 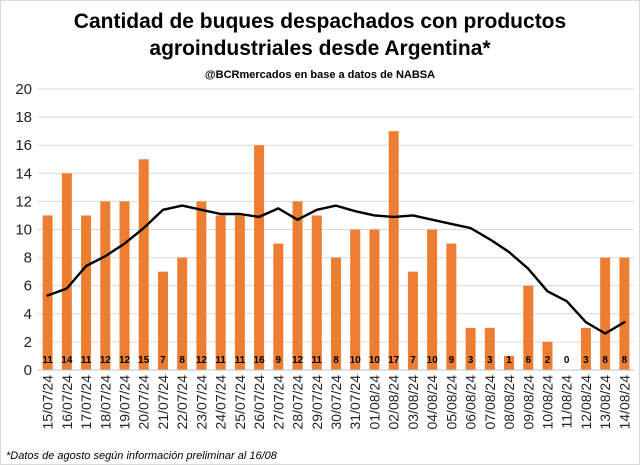 What do you see at coordinates (240, 402) in the screenshot?
I see `x-tick-label: 25/07/24` at bounding box center [240, 402].